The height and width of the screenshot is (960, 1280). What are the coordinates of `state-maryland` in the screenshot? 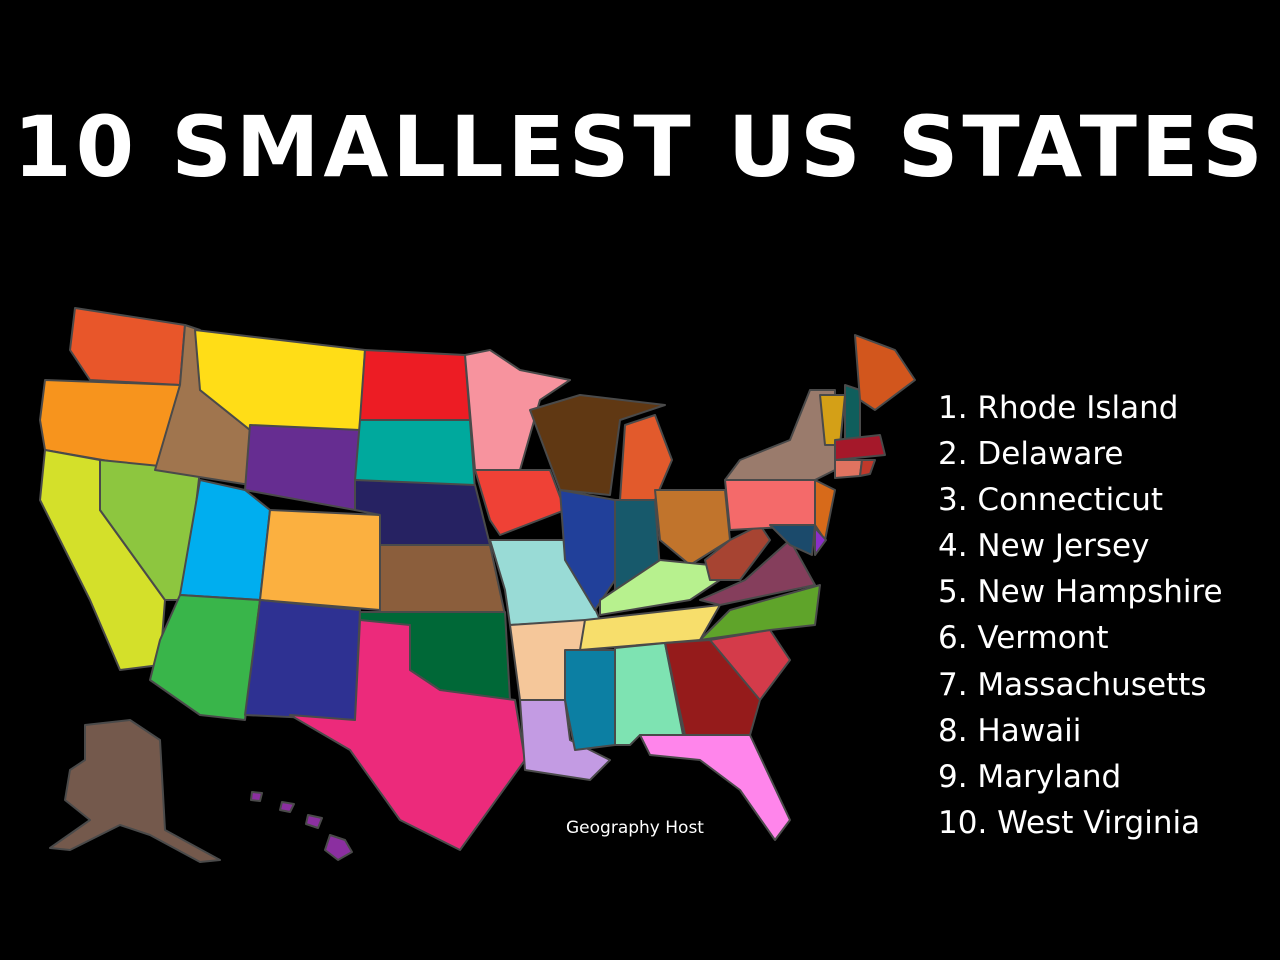 It's located at (792, 540).